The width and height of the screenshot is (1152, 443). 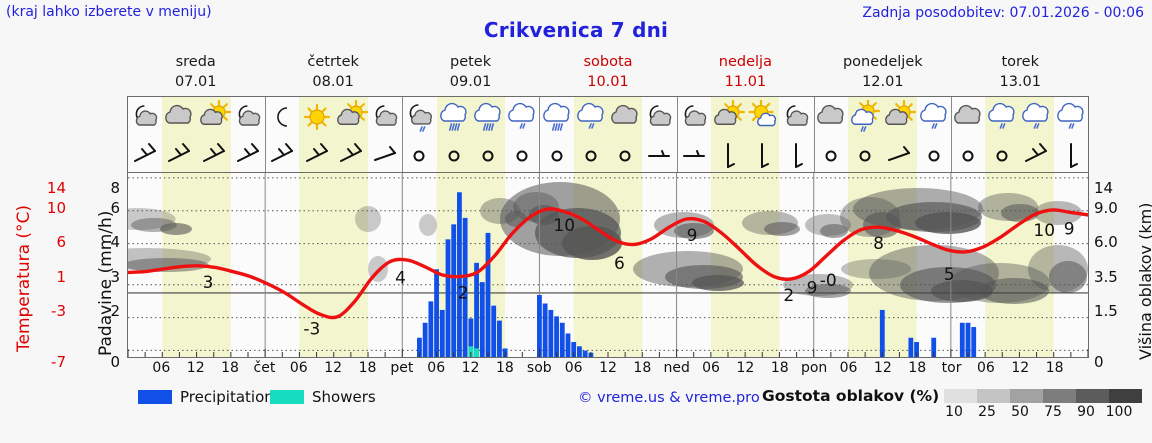 I want to click on x-axis-tick-label: sob, so click(x=539, y=368).